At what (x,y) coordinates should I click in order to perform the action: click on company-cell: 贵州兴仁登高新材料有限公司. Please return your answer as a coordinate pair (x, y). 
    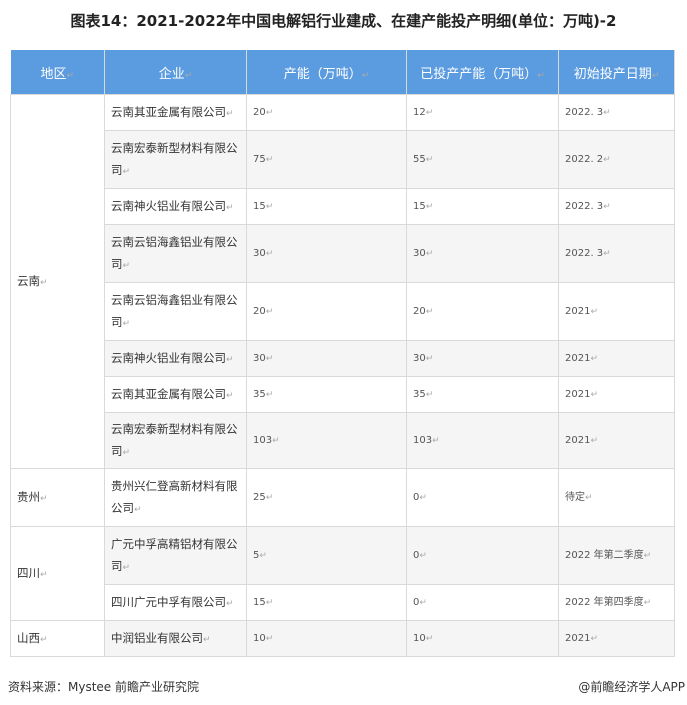
    Looking at the image, I should click on (175, 497).